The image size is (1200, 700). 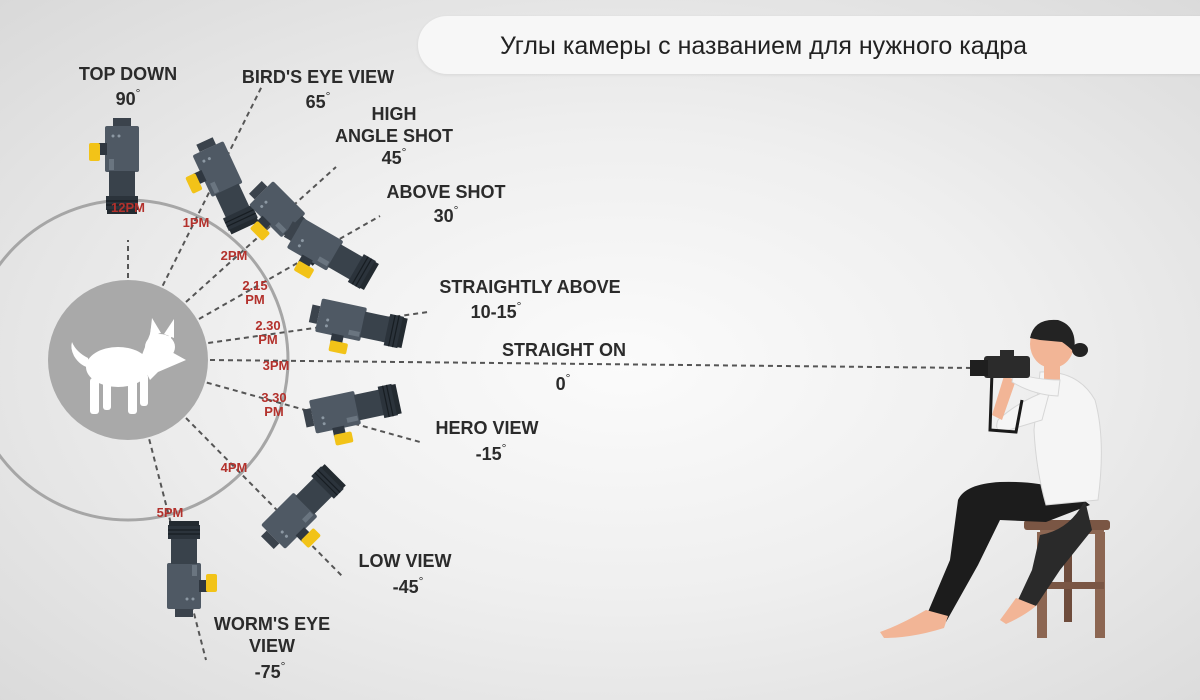 I want to click on time-label-hero-view: 3.30 PM, so click(x=273, y=404).